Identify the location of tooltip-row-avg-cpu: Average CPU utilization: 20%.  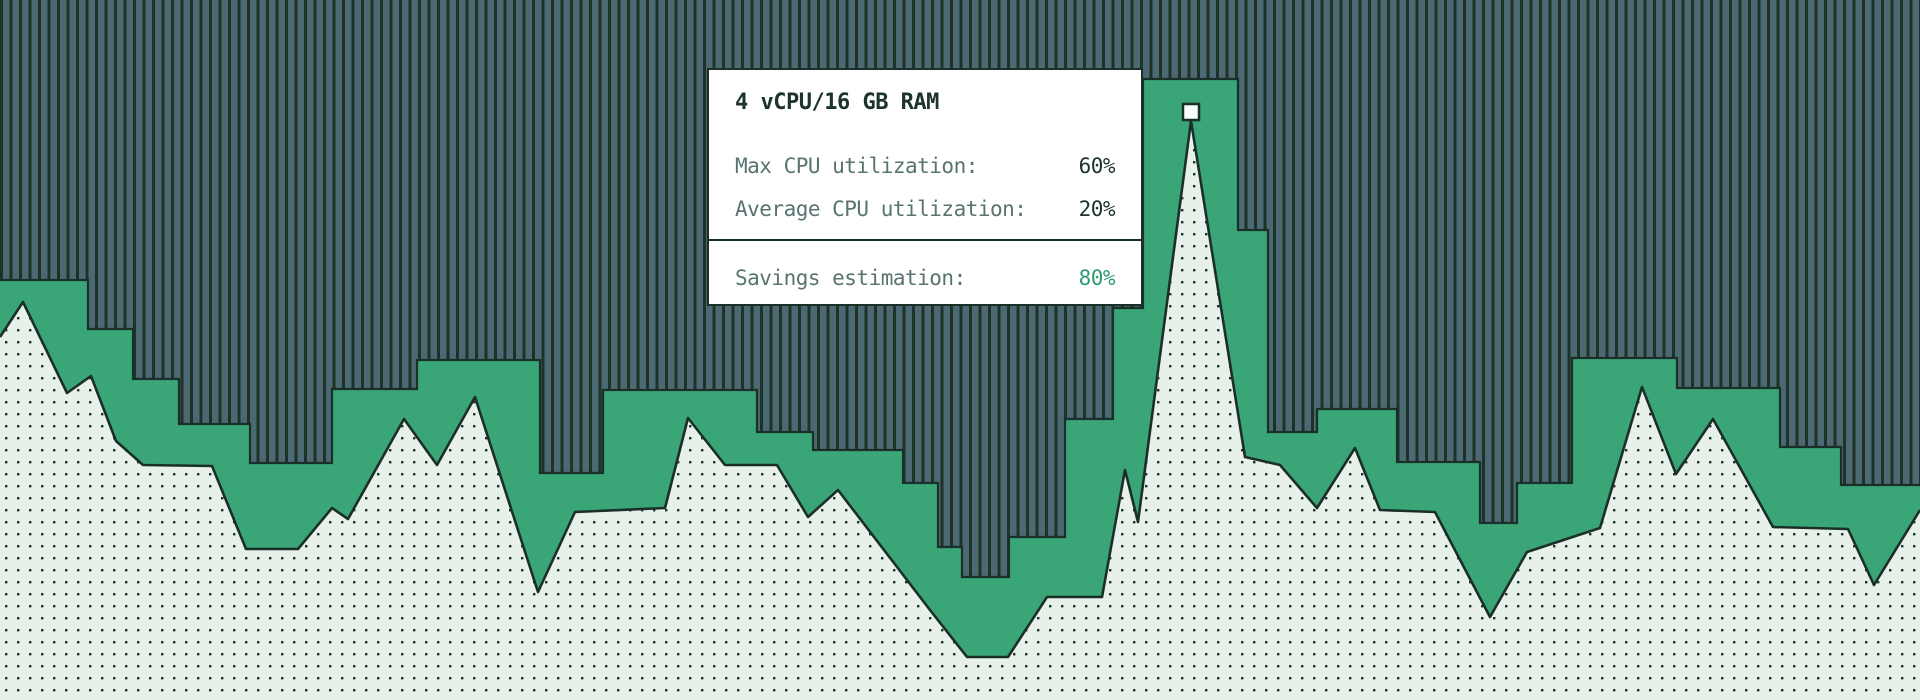
(925, 210).